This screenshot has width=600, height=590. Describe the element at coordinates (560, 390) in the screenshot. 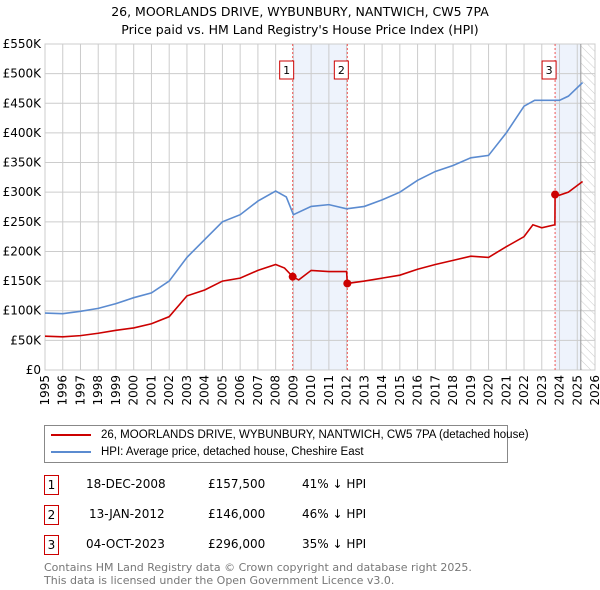

I see `x-tick-label: 2024` at that location.